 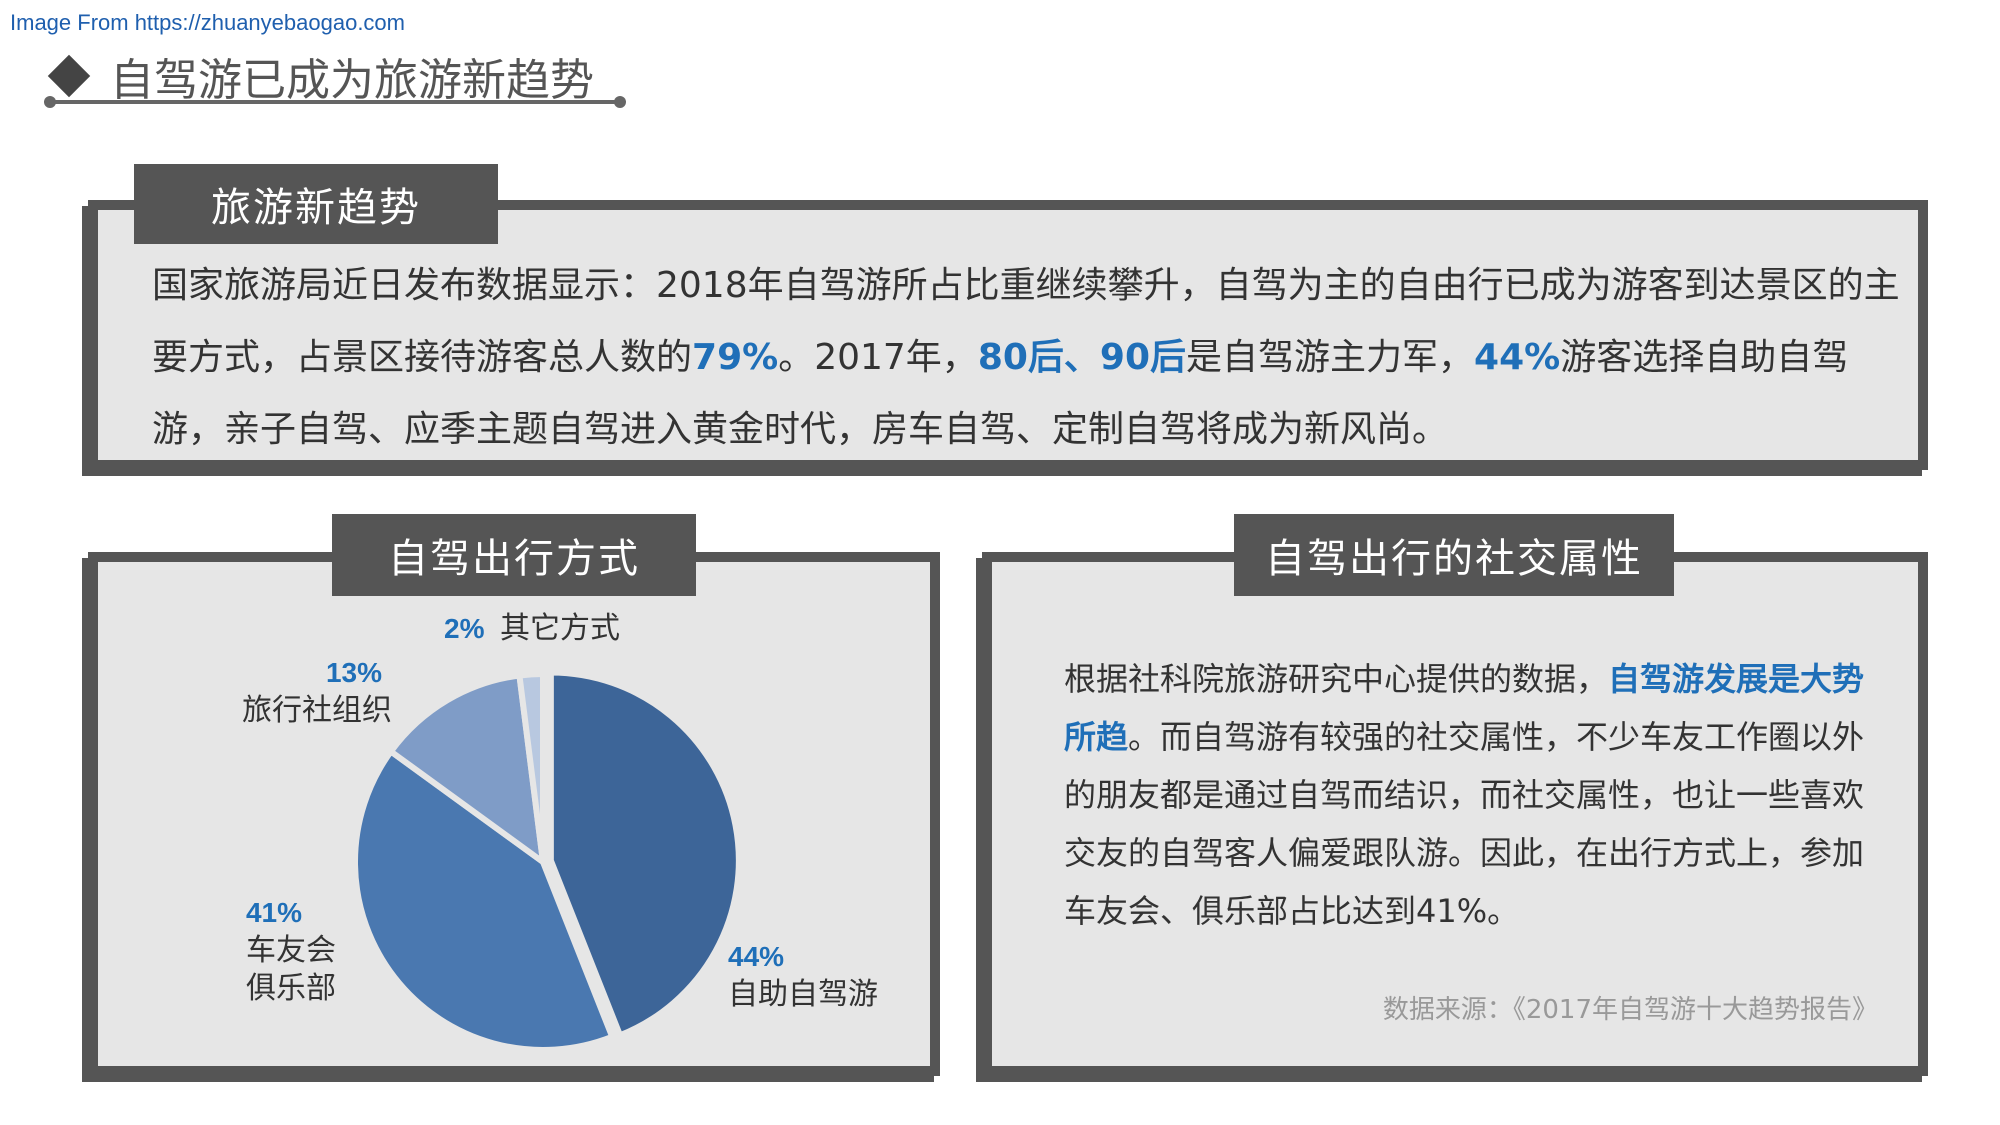 I want to click on page-title: 自驾游已成为旅游新趋势, so click(x=320, y=76).